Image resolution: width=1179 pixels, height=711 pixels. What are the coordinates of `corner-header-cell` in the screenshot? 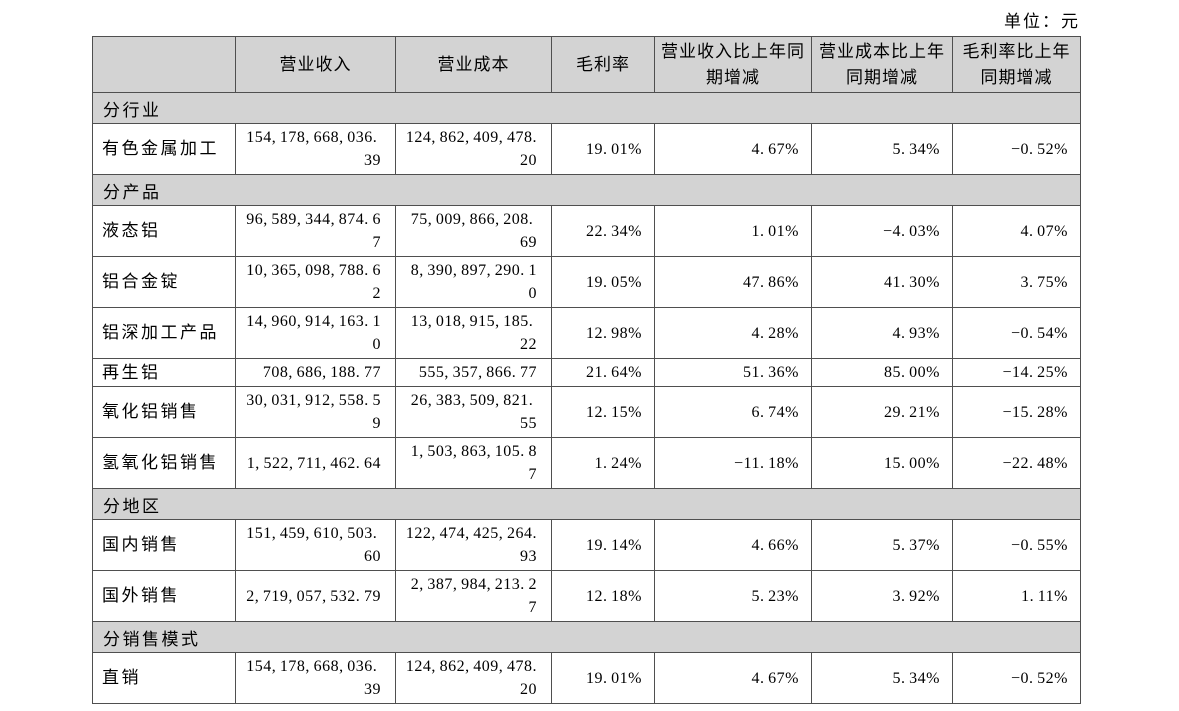 It's located at (164, 64).